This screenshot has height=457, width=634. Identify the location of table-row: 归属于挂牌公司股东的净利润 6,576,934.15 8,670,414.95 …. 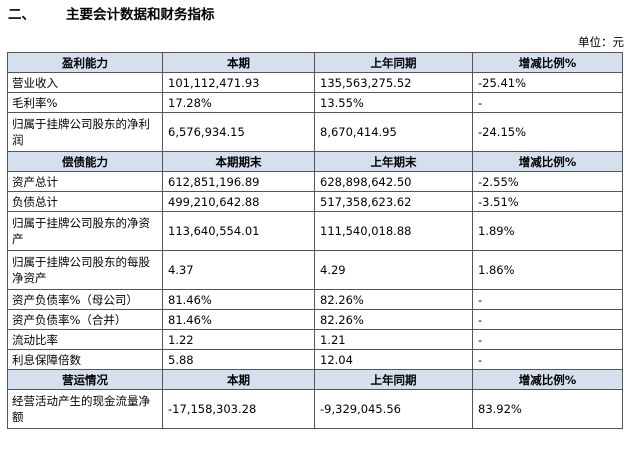
(315, 132).